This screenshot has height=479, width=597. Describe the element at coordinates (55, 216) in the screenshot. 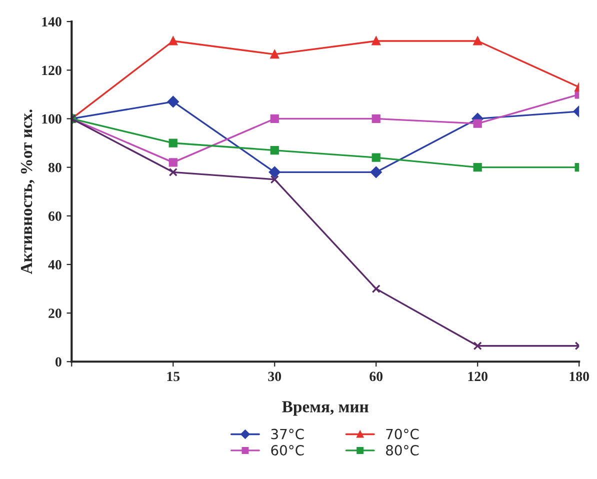

I see `y-tick-label: 60` at that location.